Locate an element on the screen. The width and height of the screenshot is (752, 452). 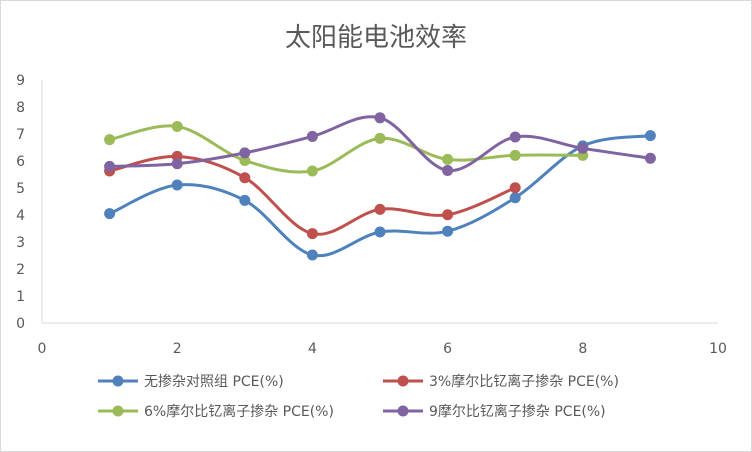
y-tick-label: 6 is located at coordinates (20, 162).